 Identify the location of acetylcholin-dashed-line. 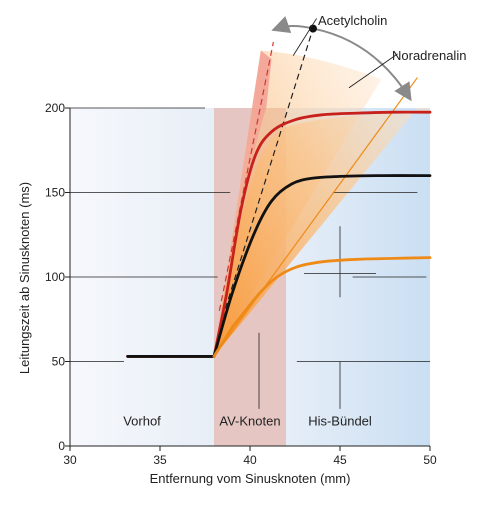
(246, 176).